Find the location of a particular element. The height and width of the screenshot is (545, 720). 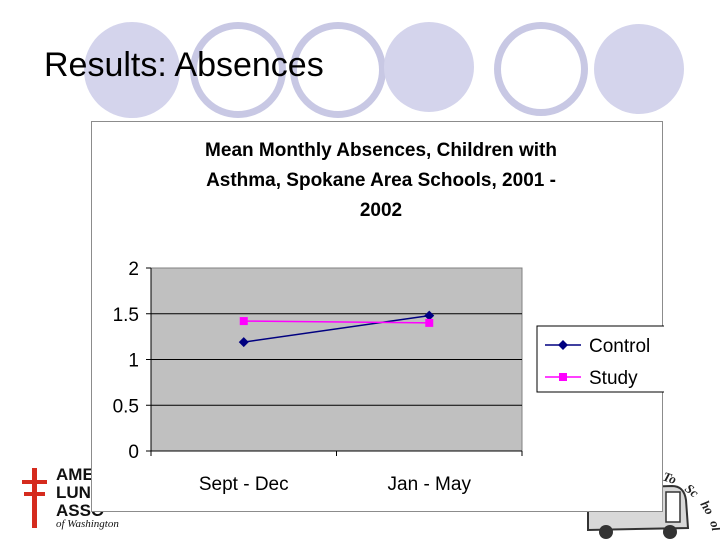

y-tick-label: 1 is located at coordinates (133, 361).